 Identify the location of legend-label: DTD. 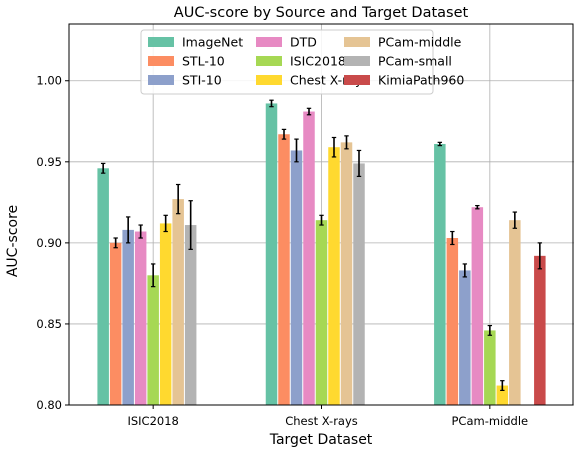
(303, 42).